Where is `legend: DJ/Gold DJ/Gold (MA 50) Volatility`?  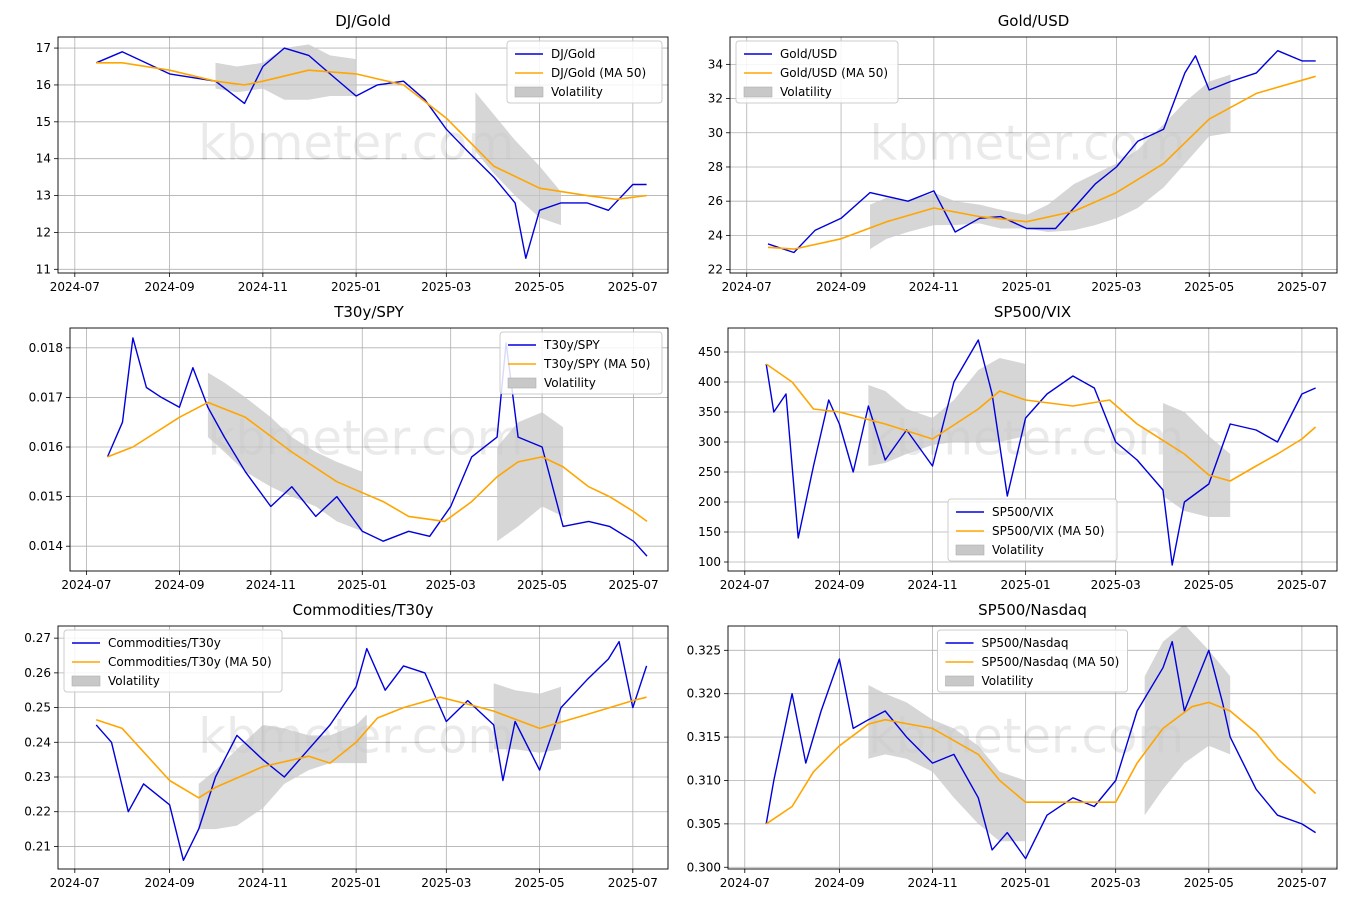
legend: DJ/Gold DJ/Gold (MA 50) Volatility is located at coordinates (584, 72).